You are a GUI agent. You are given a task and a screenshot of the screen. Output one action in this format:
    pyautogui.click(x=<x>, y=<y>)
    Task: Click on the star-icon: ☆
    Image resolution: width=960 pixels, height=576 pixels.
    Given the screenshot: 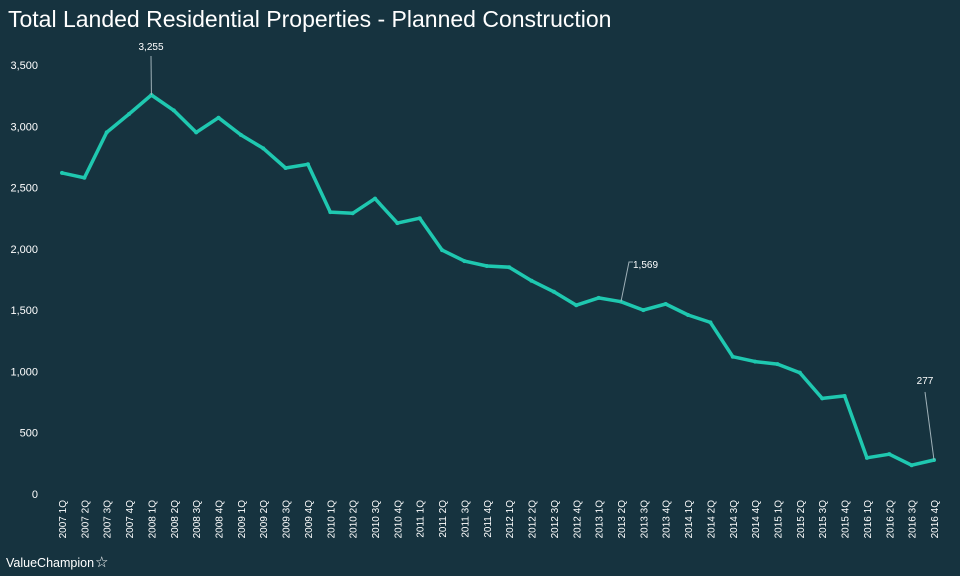 What is the action you would take?
    pyautogui.click(x=102, y=562)
    